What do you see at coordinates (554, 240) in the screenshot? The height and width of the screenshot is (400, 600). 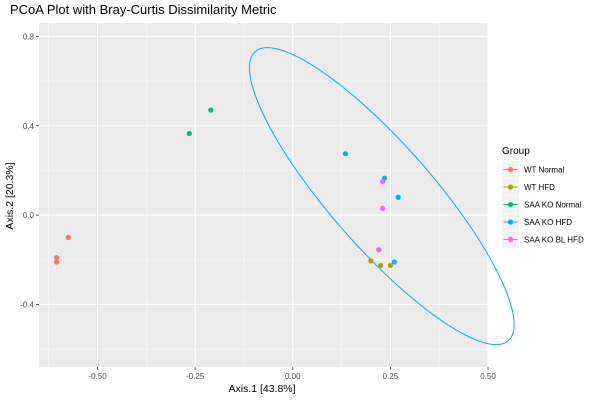 I see `legend-label: SAA KO BL HFD` at bounding box center [554, 240].